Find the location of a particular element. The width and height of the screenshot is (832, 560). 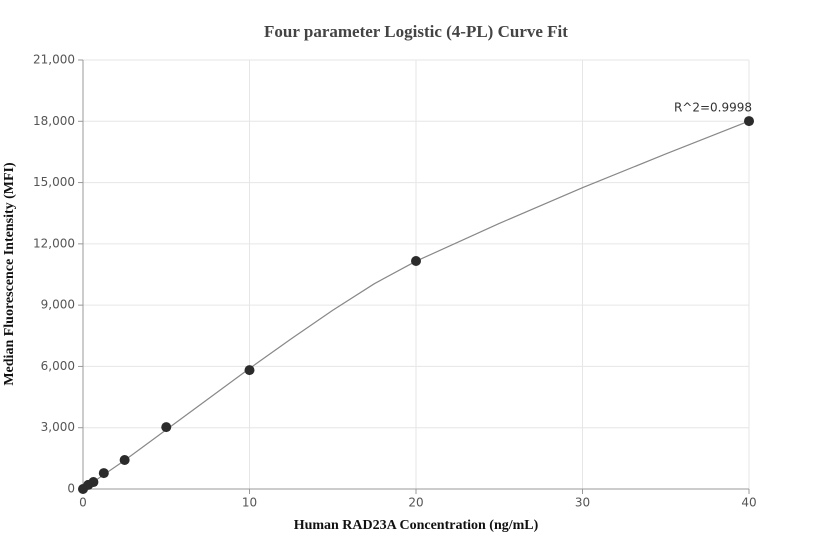

x-axis-label: Human RAD23A Concentration (ng/mL) is located at coordinates (416, 525).